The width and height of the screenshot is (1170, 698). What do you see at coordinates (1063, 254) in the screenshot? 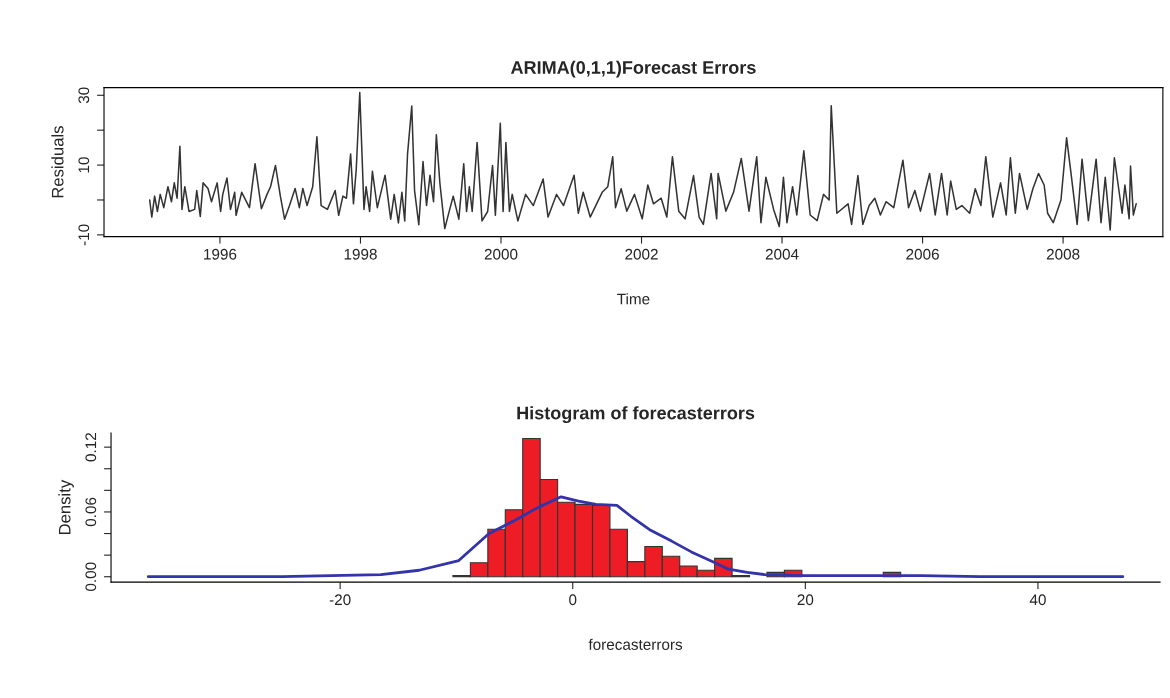
I see `x-tick-label: 2008` at bounding box center [1063, 254].